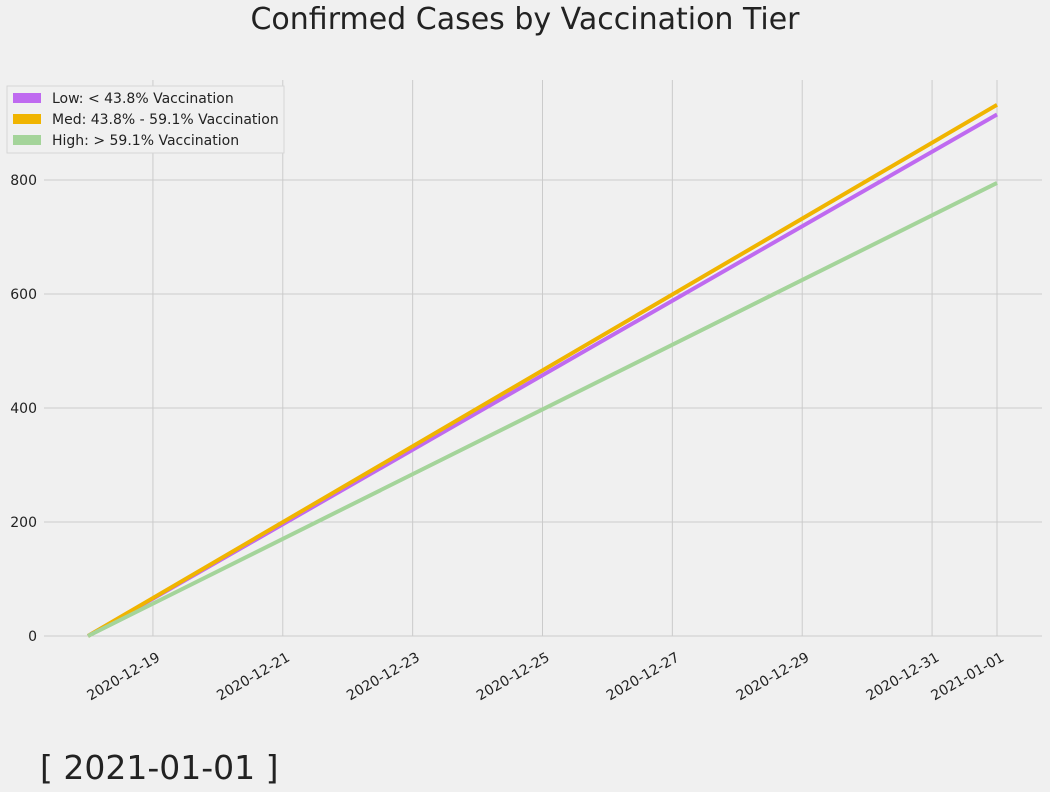  What do you see at coordinates (145, 141) in the screenshot?
I see `legend-entry: High: > 59.1% Vaccination` at bounding box center [145, 141].